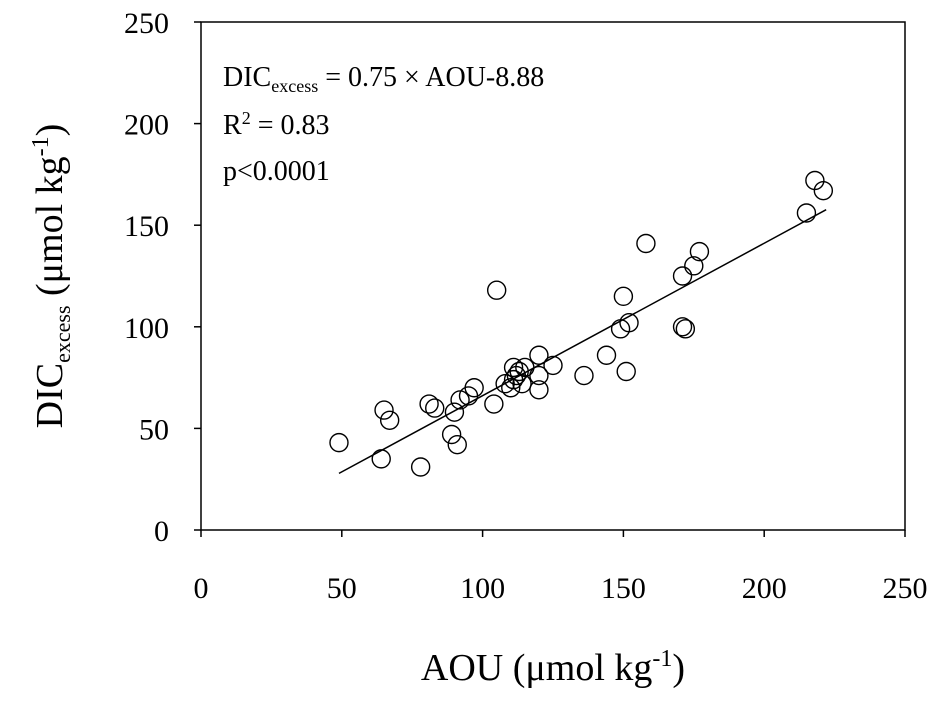 The image size is (950, 705). What do you see at coordinates (764, 588) in the screenshot?
I see `x-tick-label: 200` at bounding box center [764, 588].